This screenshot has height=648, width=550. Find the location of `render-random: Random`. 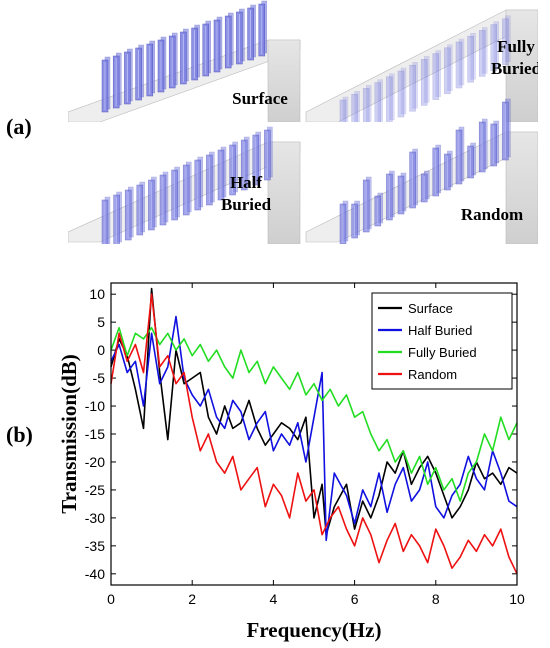

render-random: Random is located at coordinates (421, 171).